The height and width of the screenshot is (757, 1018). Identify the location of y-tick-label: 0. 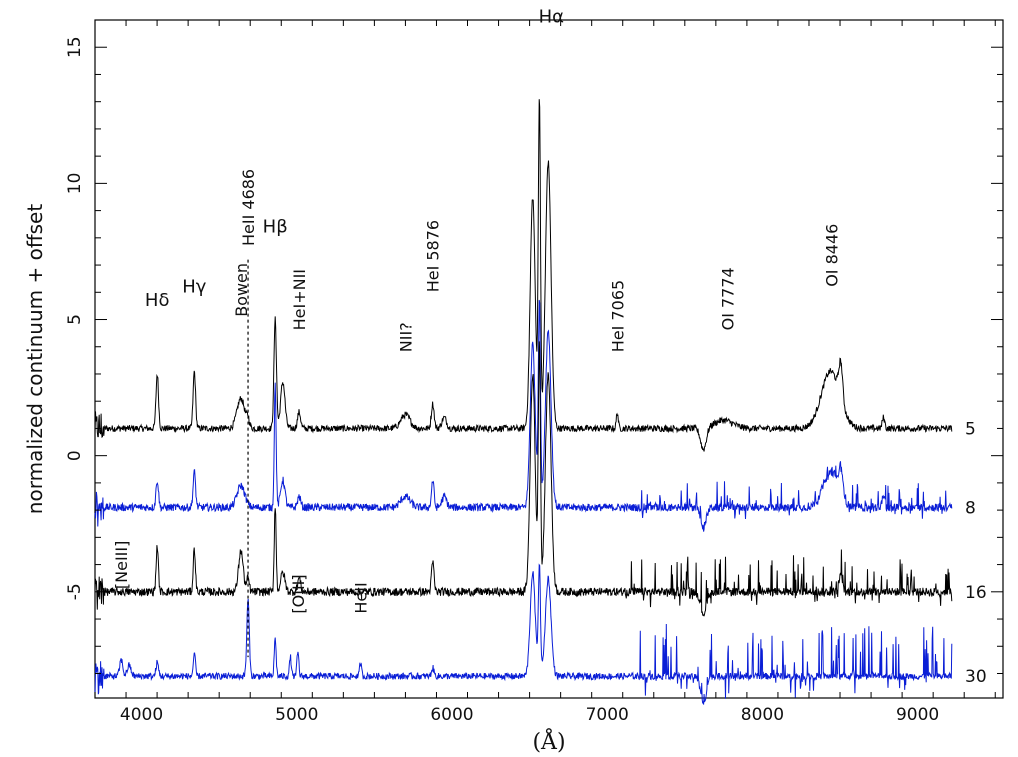
(75, 455).